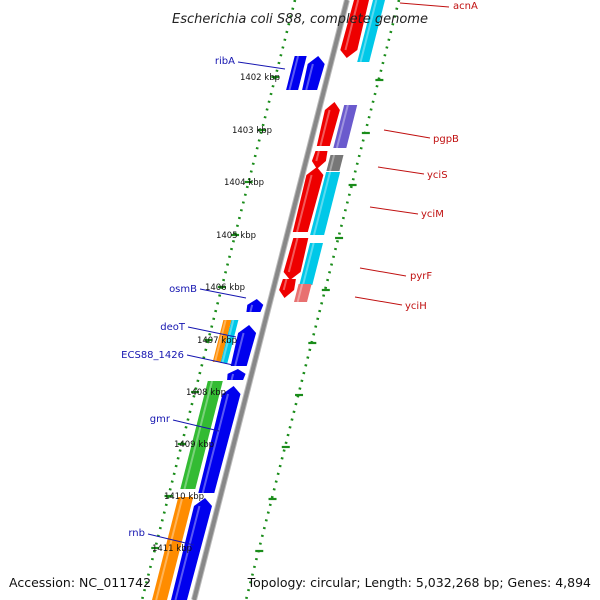  What do you see at coordinates (236, 236) in the screenshot?
I see `scale-label-1405: 1405 kbp` at bounding box center [236, 236].